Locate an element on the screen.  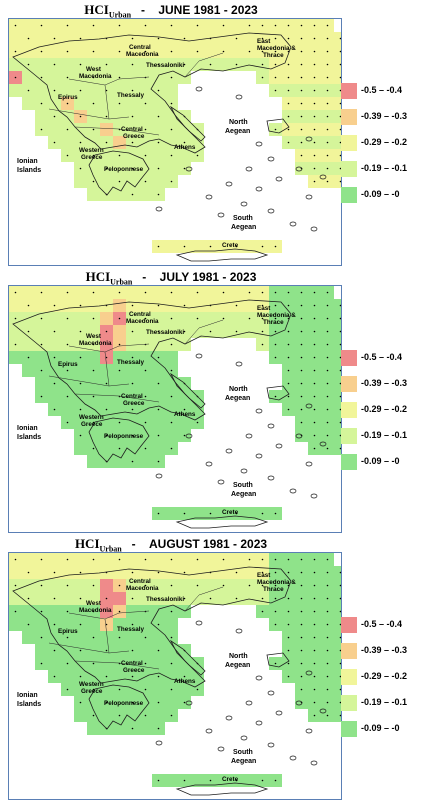
legend-swatch is located at coordinates (349, 703).